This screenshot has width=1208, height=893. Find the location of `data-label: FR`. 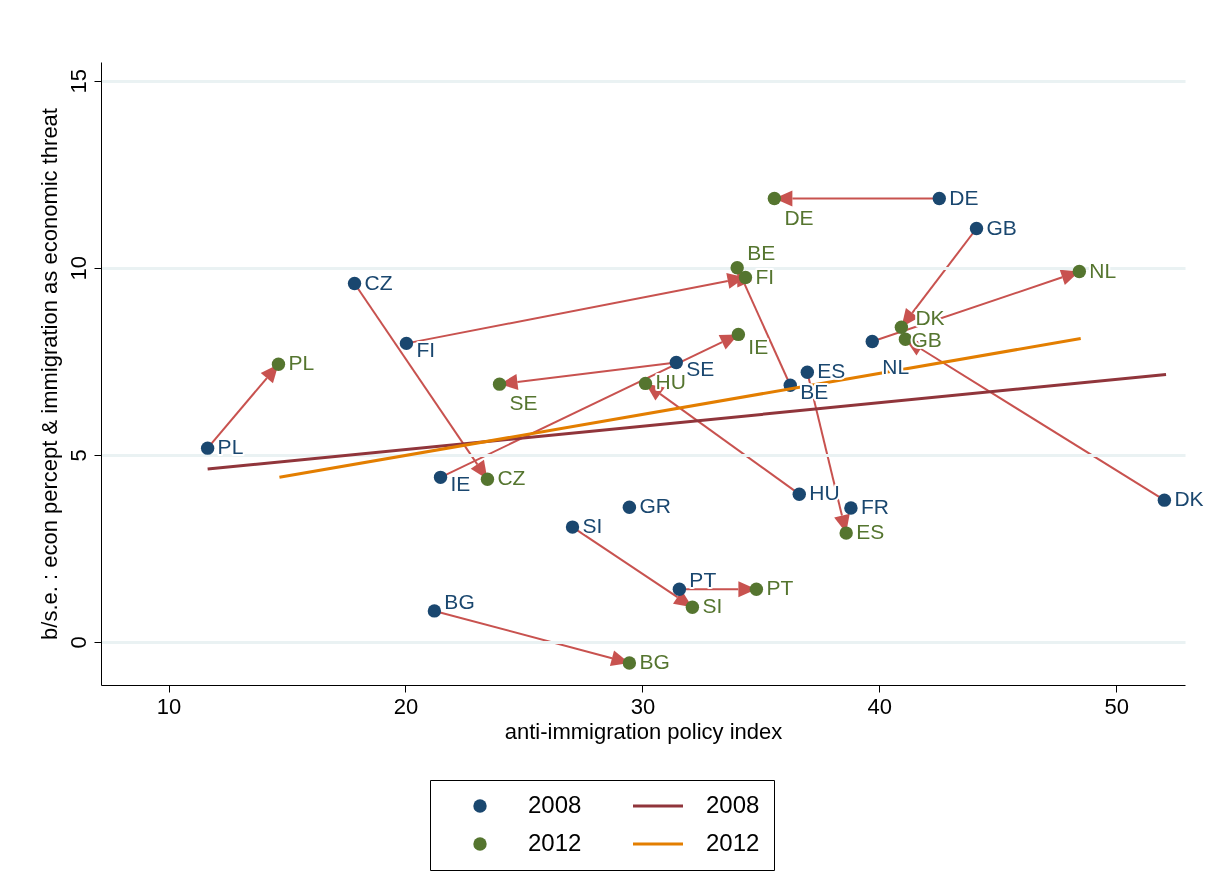

data-label: FR is located at coordinates (874, 507).